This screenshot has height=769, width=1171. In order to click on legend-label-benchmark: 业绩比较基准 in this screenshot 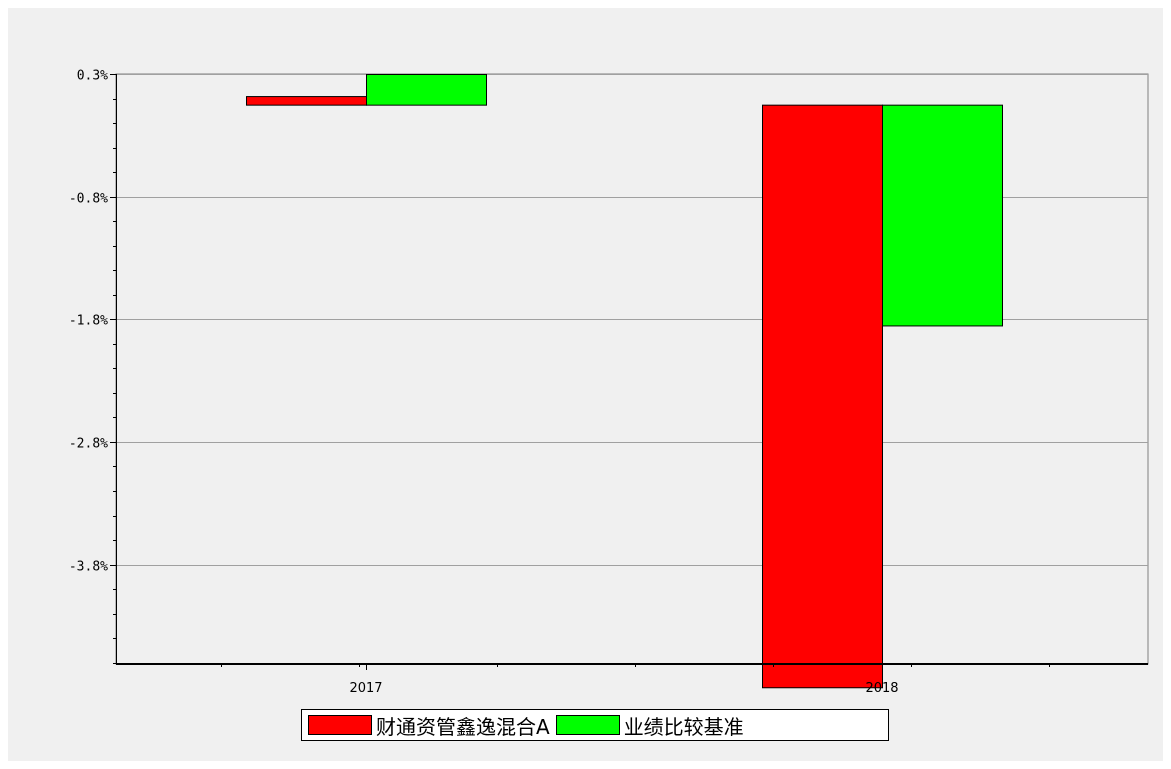, I will do `click(683, 726)`.